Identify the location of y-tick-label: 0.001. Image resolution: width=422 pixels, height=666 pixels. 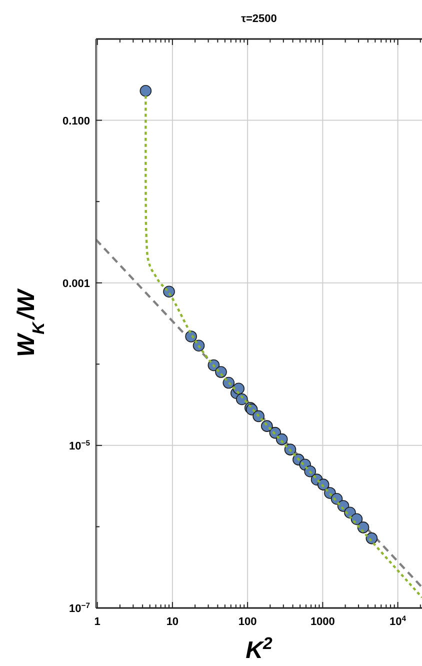
(76, 284).